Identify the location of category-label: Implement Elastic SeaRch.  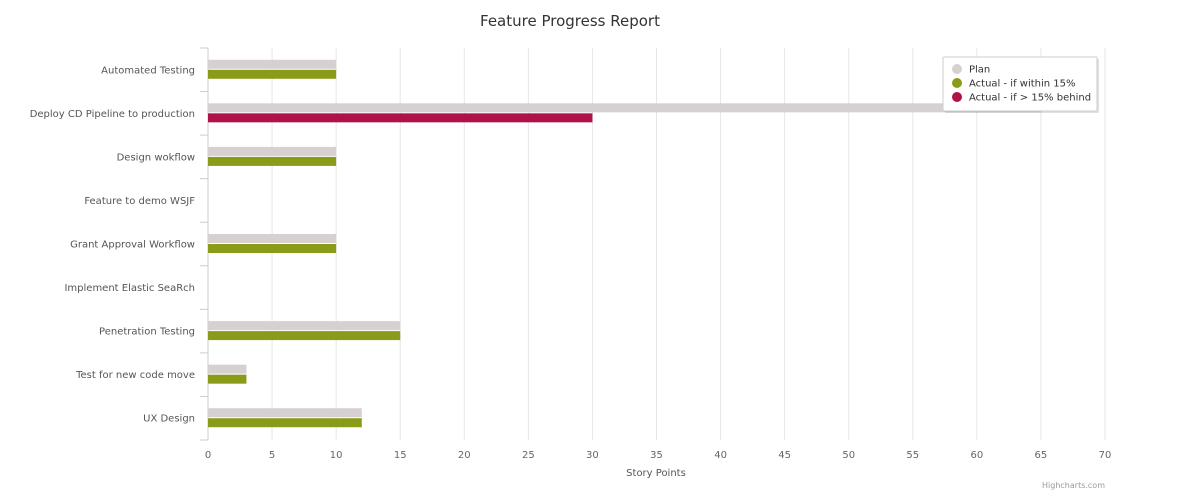
(129, 288).